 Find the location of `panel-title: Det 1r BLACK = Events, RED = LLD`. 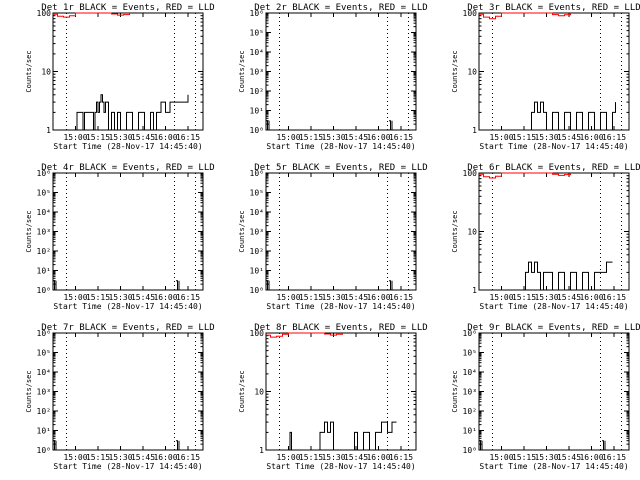

panel-title: Det 1r BLACK = Events, RED = LLD is located at coordinates (127, 8).